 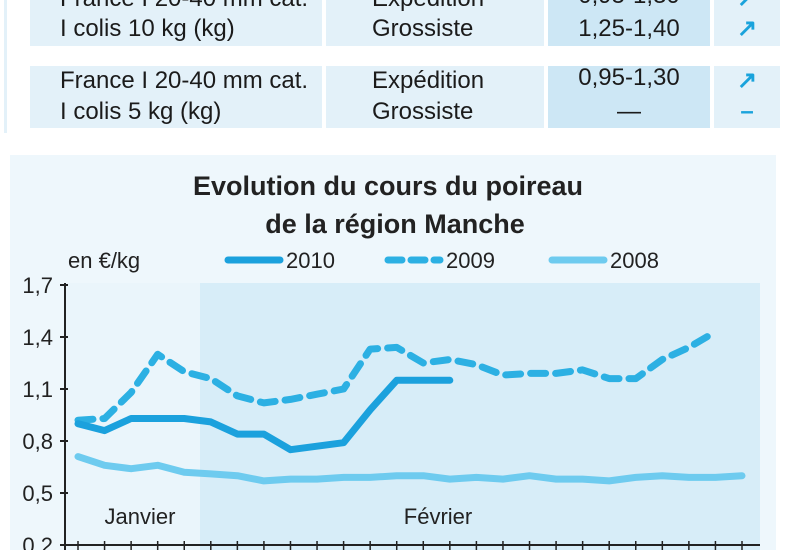 I want to click on trend-cell: ↗ –, so click(x=747, y=97).